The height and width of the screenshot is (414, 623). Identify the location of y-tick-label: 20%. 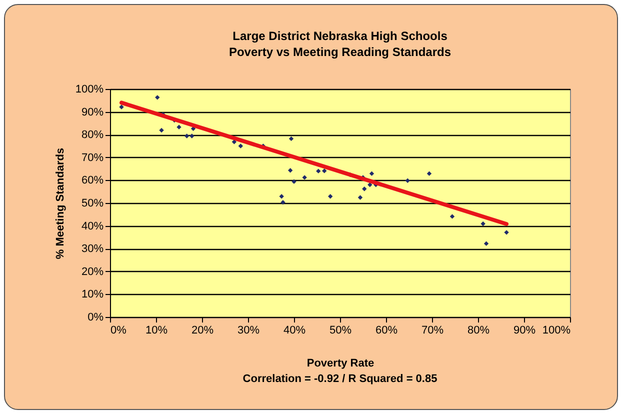
(92, 272).